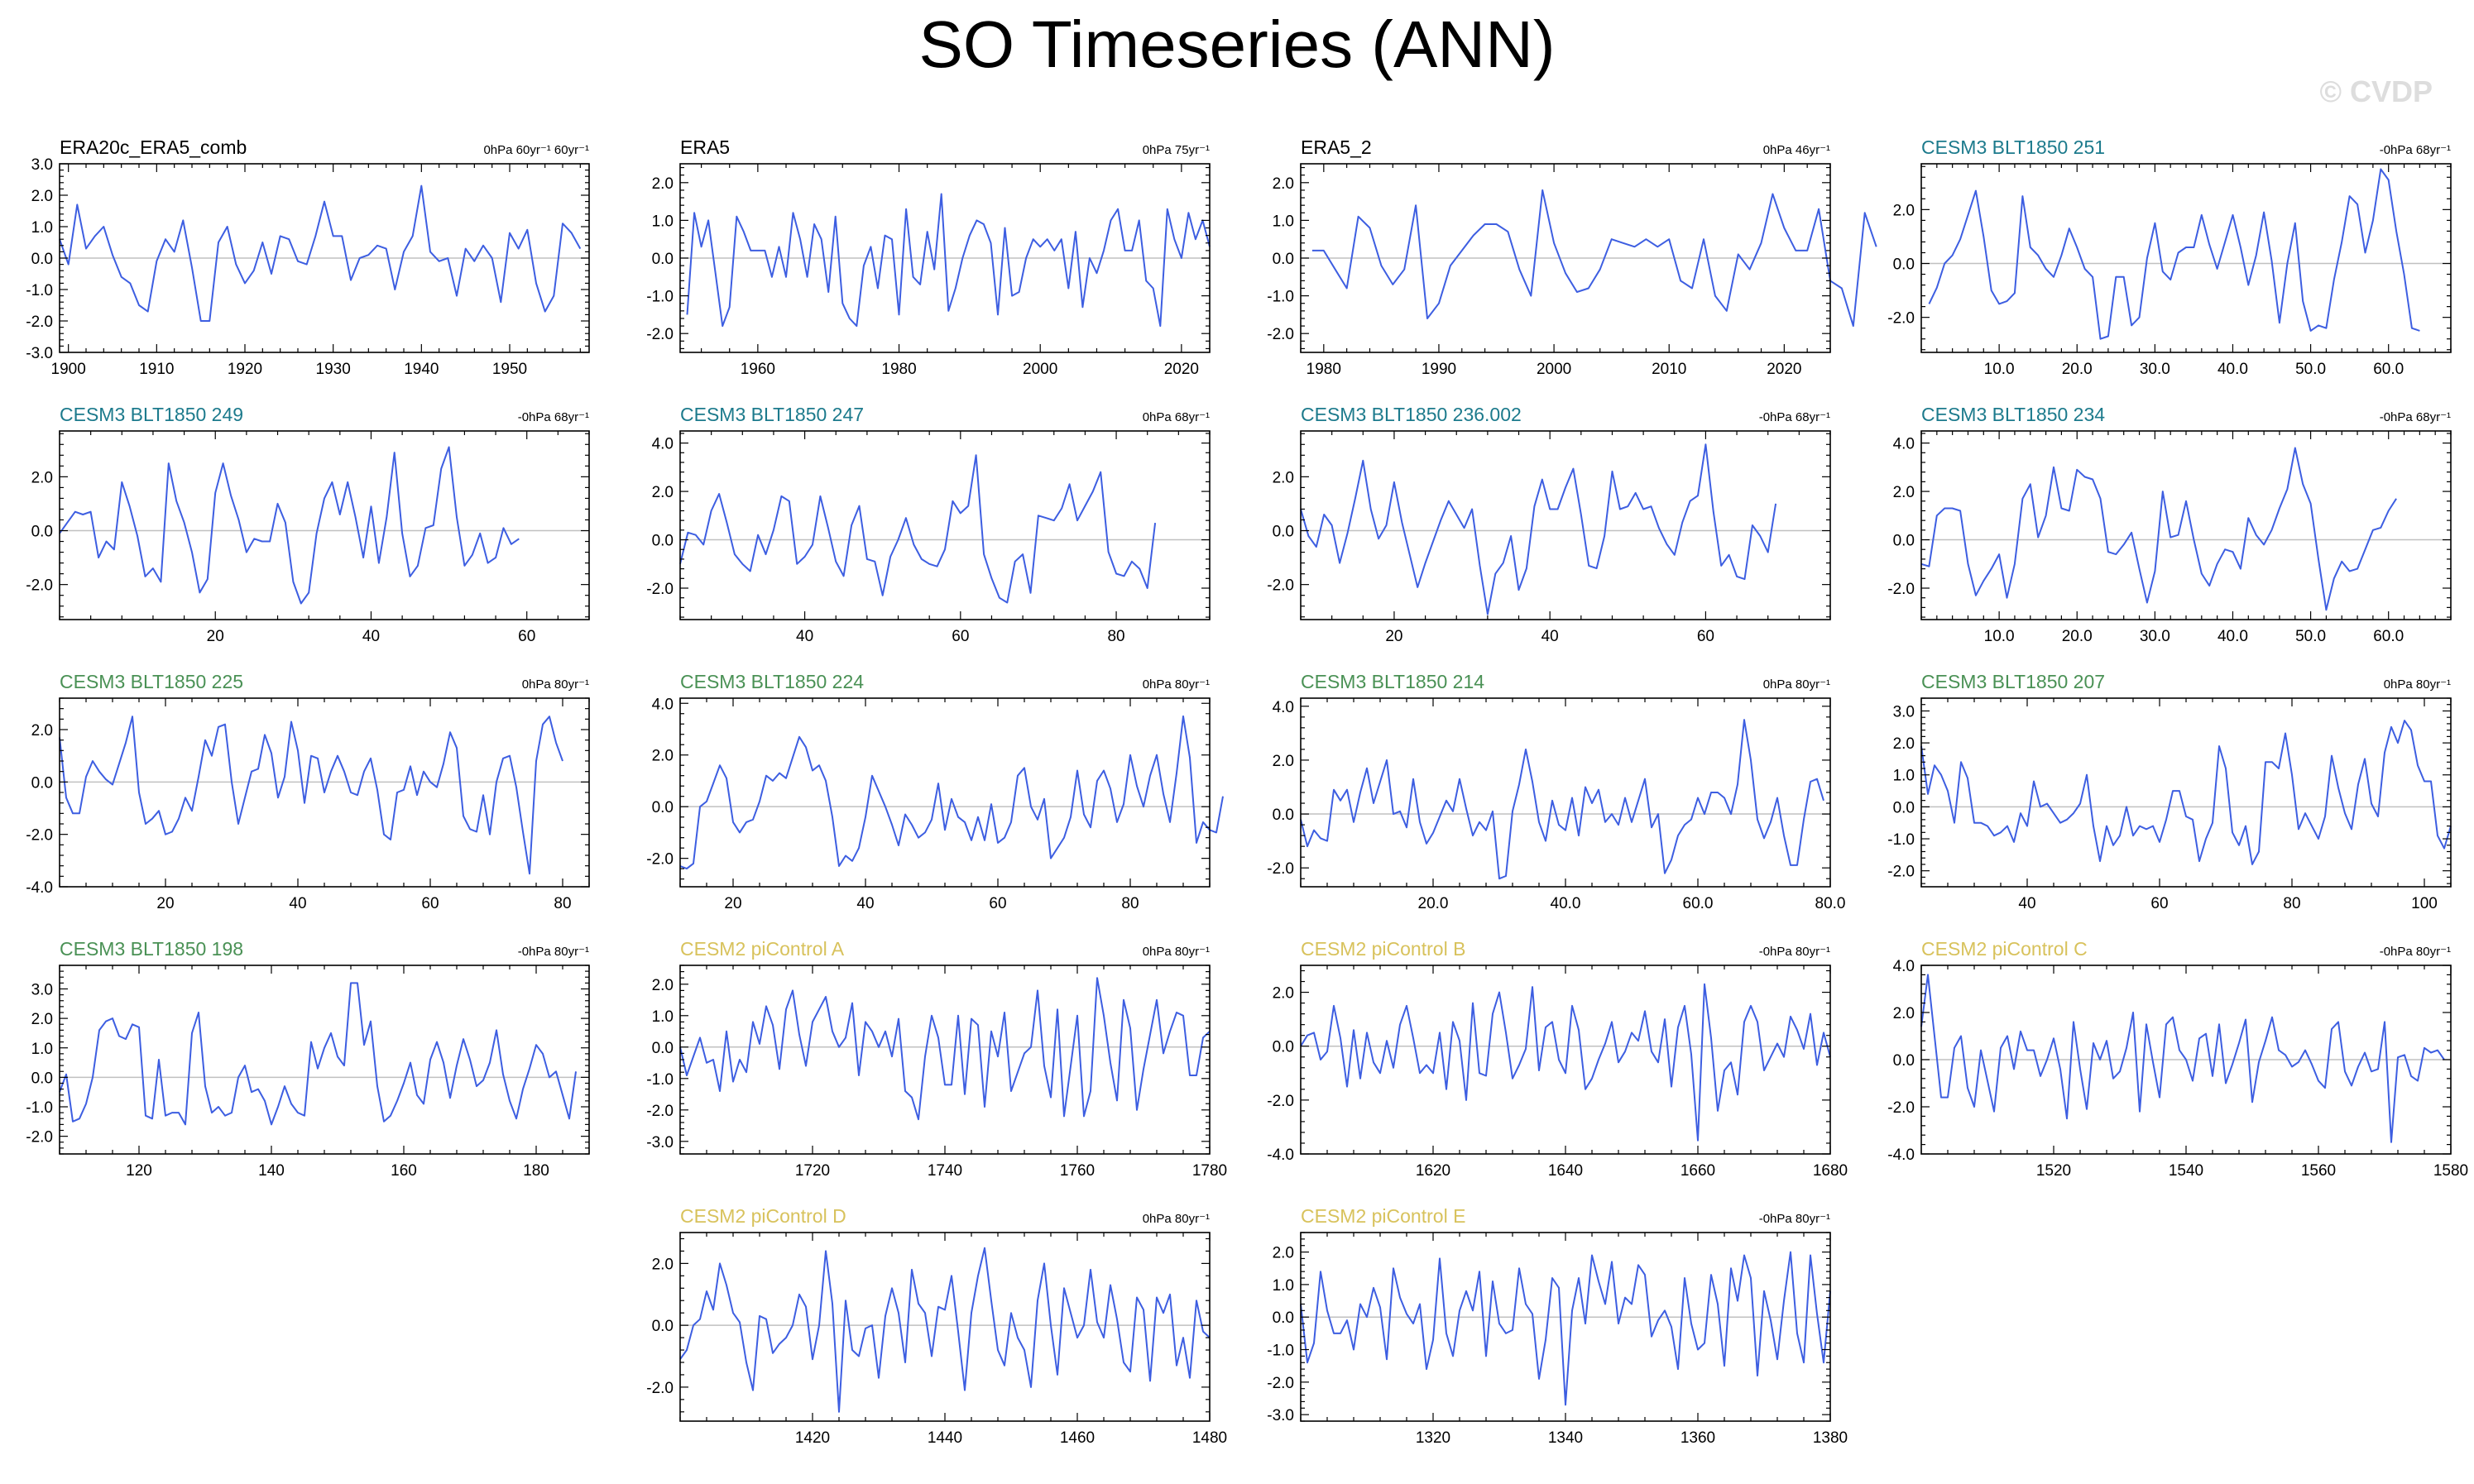 Image resolution: width=2474 pixels, height=1484 pixels. Describe the element at coordinates (2013, 681) in the screenshot. I see `panel-title: CESM3 BLT1850 207` at that location.